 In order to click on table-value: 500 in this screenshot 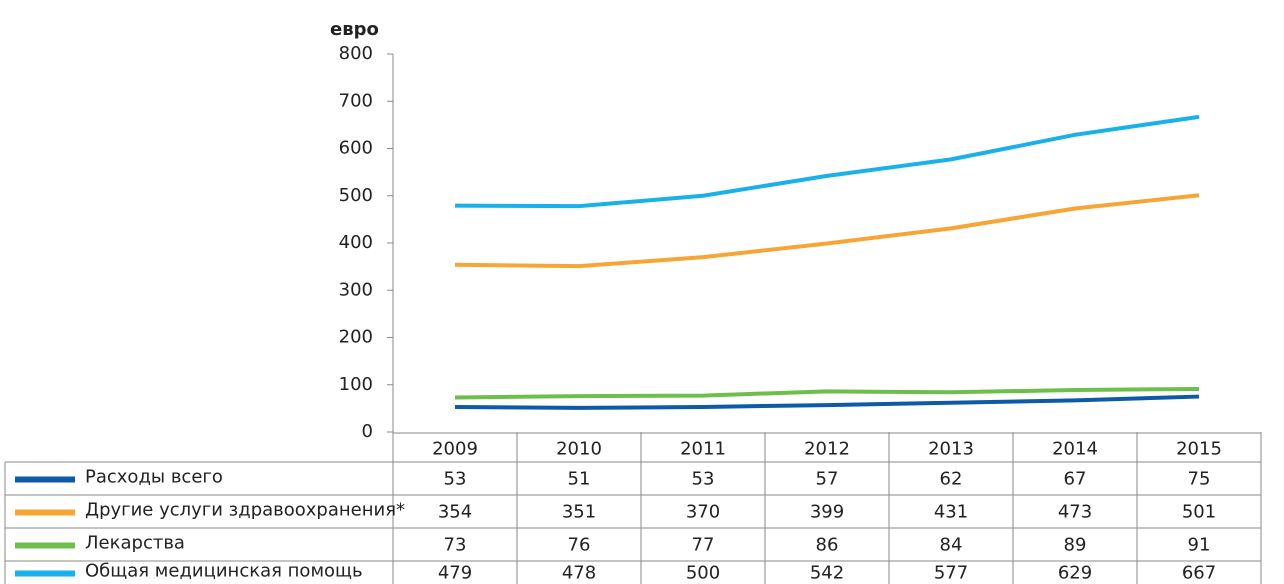, I will do `click(703, 573)`.